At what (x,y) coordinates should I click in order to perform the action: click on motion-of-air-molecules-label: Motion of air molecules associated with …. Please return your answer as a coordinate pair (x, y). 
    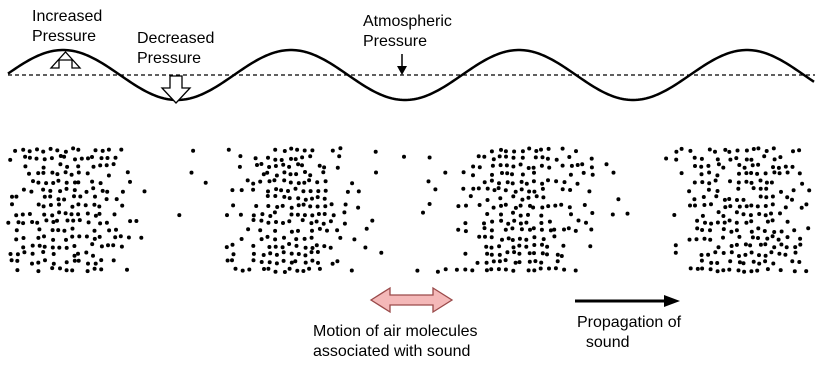
    Looking at the image, I should click on (395, 341).